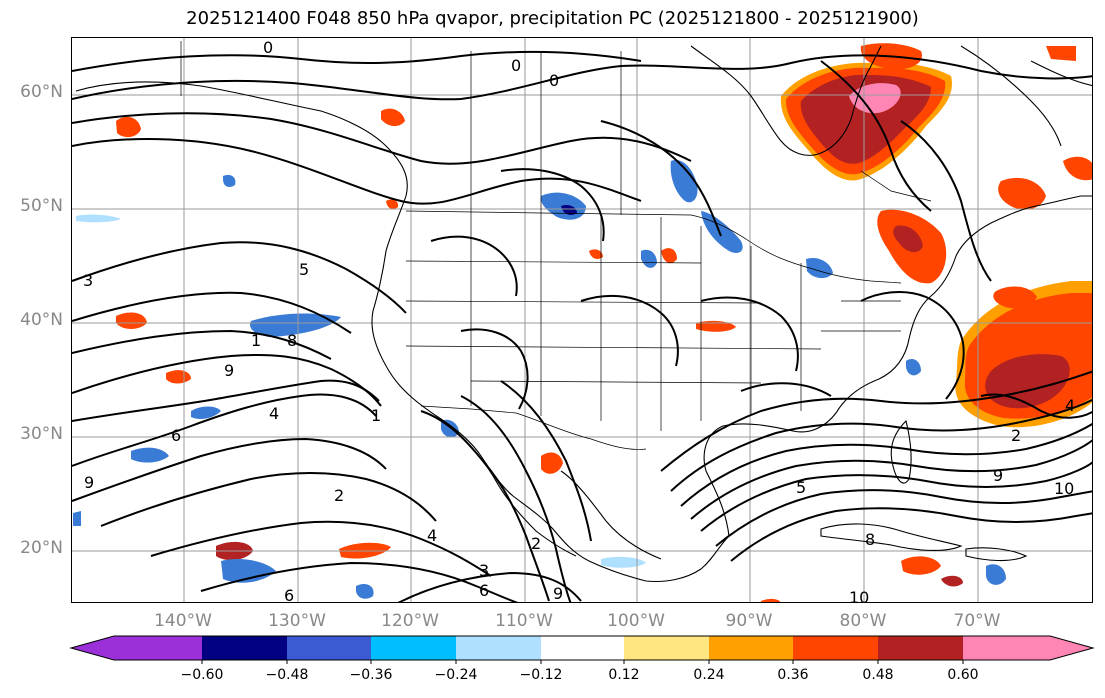  What do you see at coordinates (41, 434) in the screenshot?
I see `lat-label-30n: 30°N` at bounding box center [41, 434].